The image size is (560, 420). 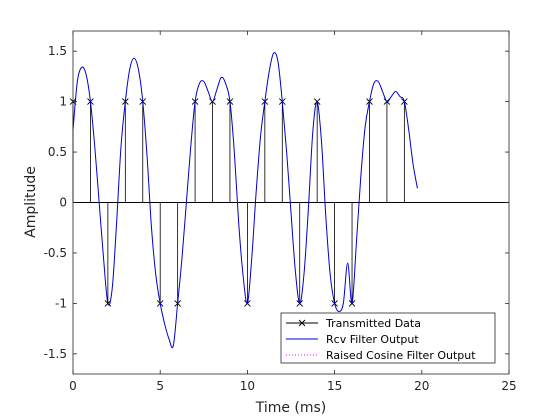 I want to click on y-tick-label: 1, so click(x=63, y=102).